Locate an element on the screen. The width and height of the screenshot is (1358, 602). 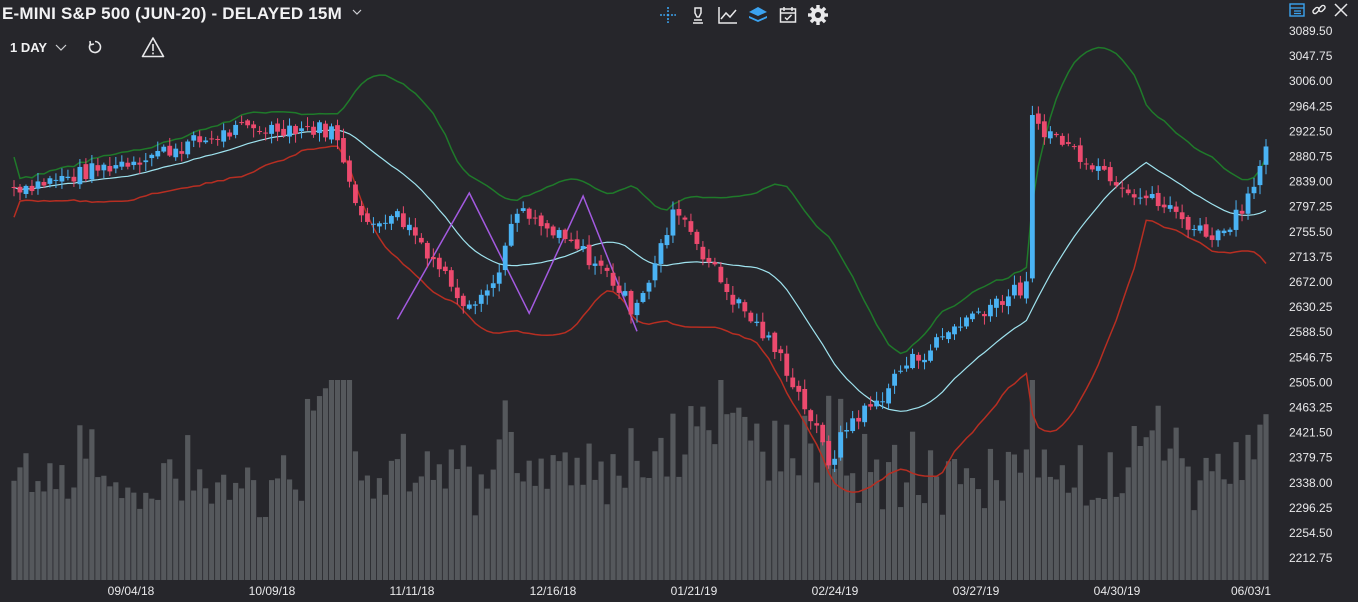
layout-icon is located at coordinates (1297, 10).